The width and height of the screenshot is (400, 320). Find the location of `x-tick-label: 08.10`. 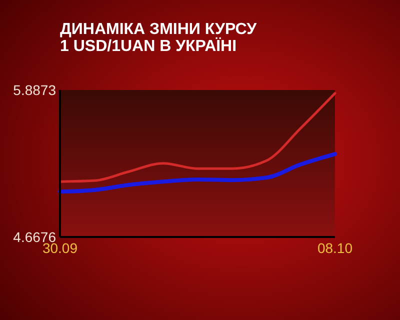

x-tick-label: 08.10 is located at coordinates (335, 248).